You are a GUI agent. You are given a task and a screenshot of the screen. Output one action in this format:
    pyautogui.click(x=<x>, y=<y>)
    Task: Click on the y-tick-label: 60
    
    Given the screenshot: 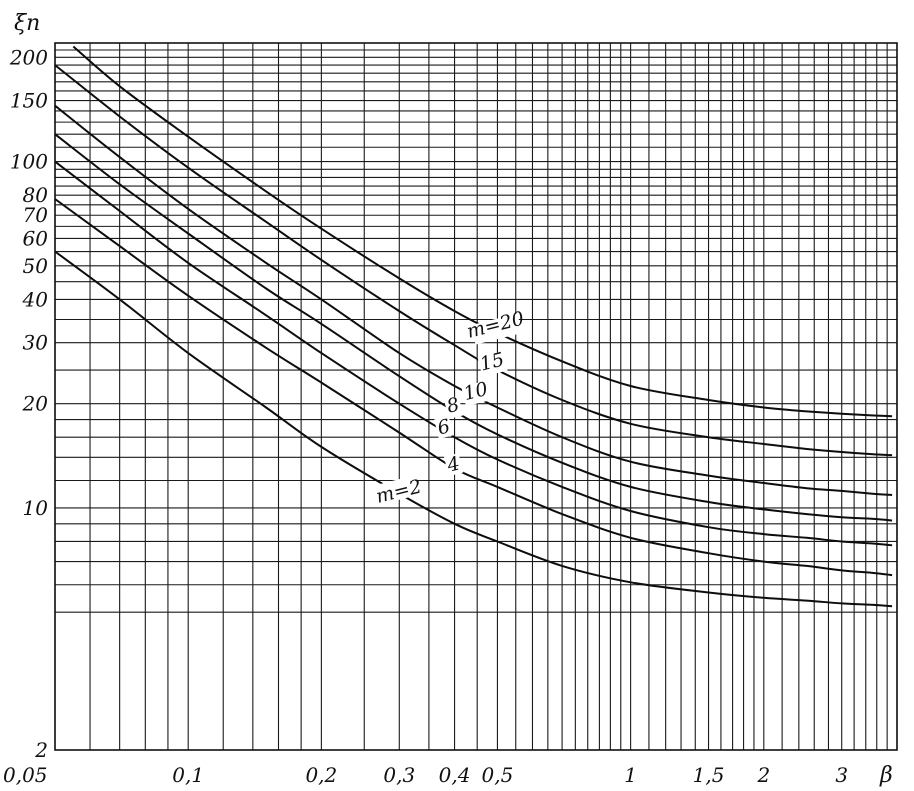 What is the action you would take?
    pyautogui.click(x=36, y=238)
    